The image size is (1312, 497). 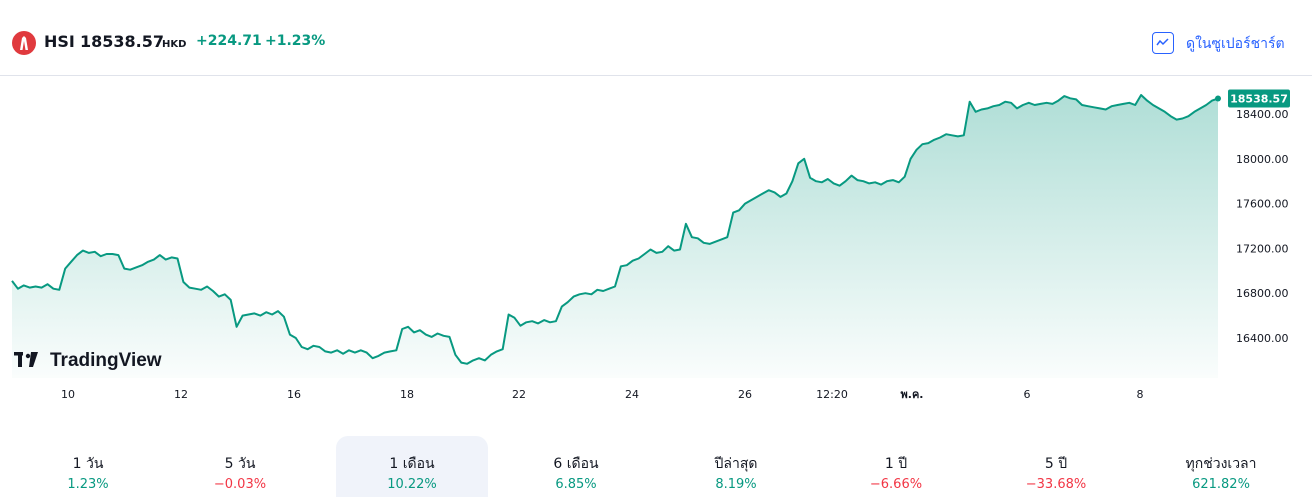 What do you see at coordinates (1235, 44) in the screenshot?
I see `supercharts-link: ดูในซูเปอร์ชาร์ต` at bounding box center [1235, 44].